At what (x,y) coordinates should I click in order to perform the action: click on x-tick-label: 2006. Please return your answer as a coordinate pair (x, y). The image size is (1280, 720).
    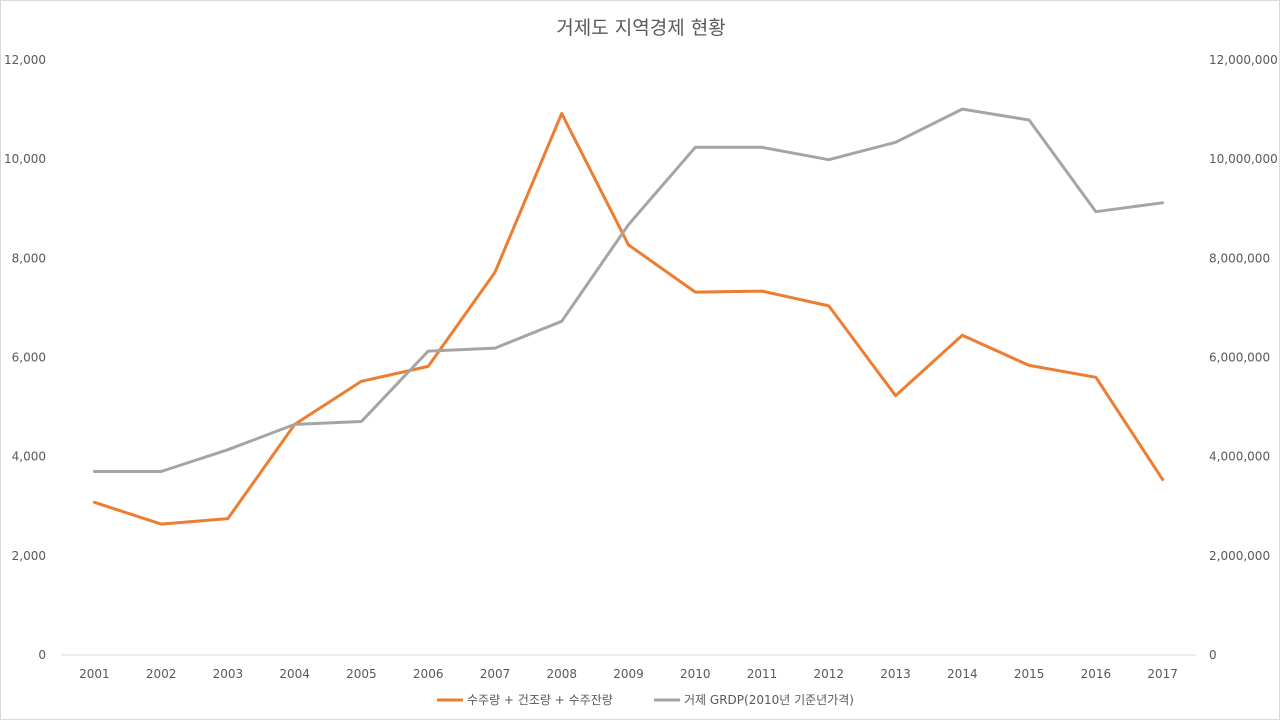
    Looking at the image, I should click on (428, 674).